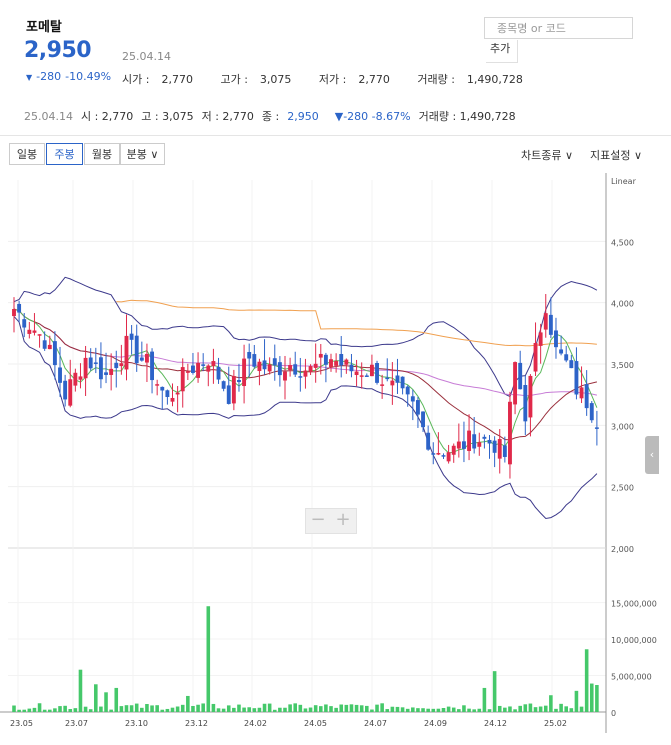 Image resolution: width=671 pixels, height=745 pixels. What do you see at coordinates (616, 155) in the screenshot?
I see `indicator-settings-dropdown: 지표설정 ∨` at bounding box center [616, 155].